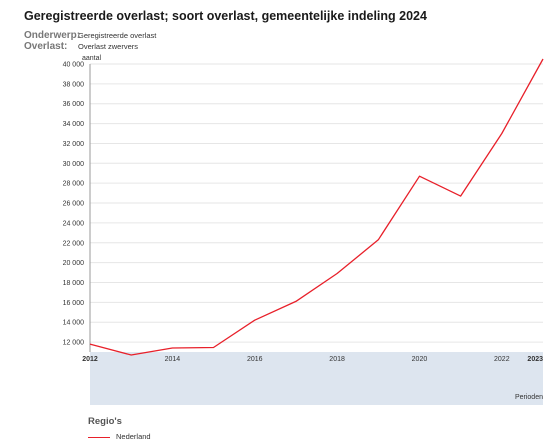  What do you see at coordinates (99, 437) in the screenshot?
I see `legend-swatch` at bounding box center [99, 437].